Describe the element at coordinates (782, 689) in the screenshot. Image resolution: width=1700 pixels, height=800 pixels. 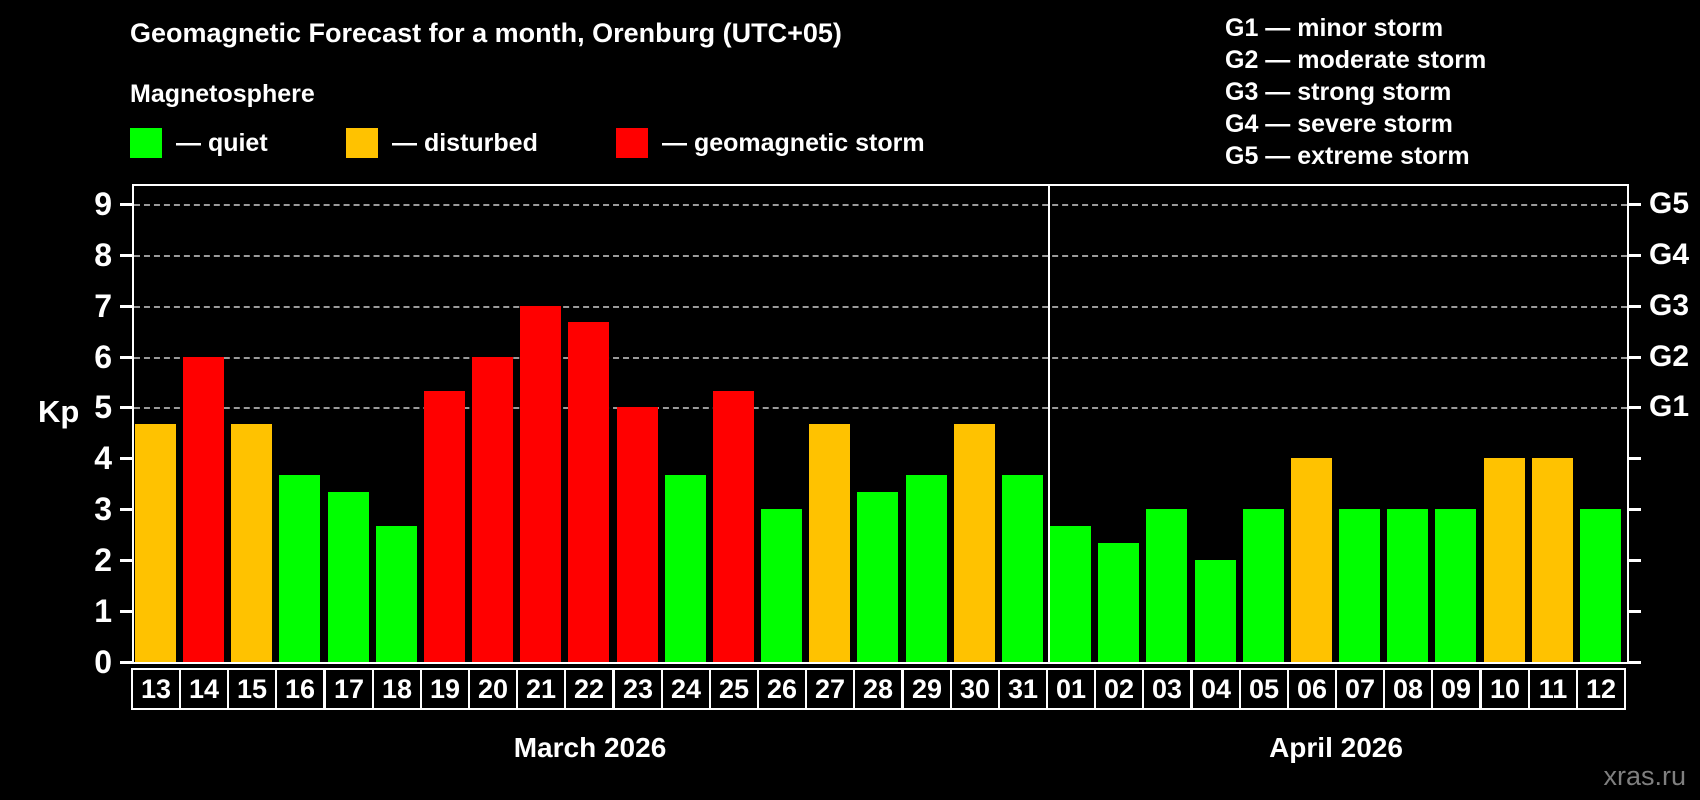
I see `date-label-26: 26` at that location.